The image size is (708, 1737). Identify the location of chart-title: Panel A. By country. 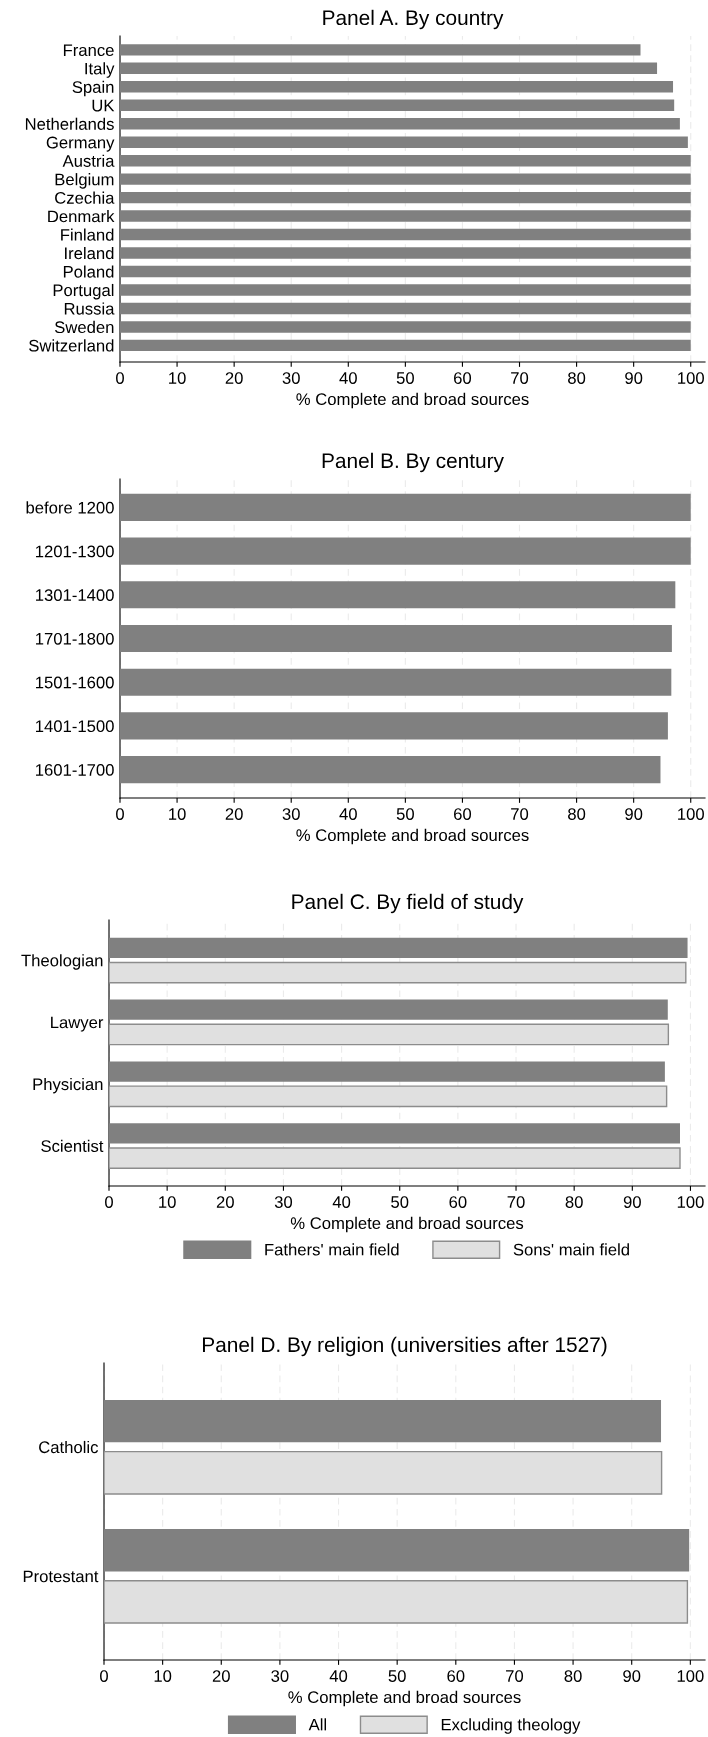
(413, 19).